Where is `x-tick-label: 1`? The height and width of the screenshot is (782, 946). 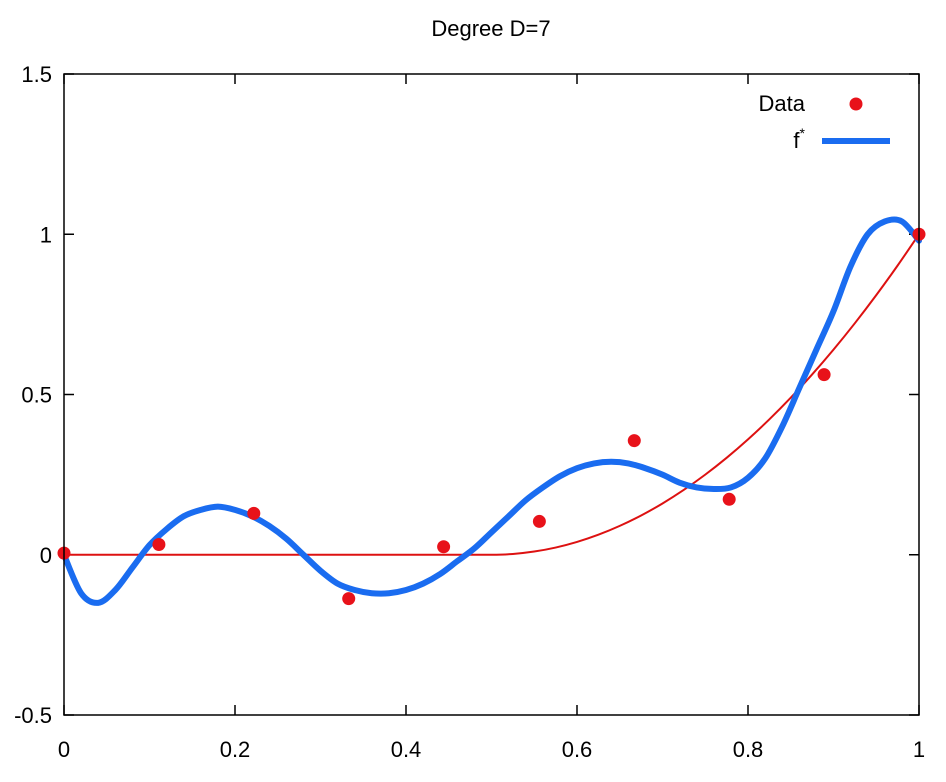
x-tick-label: 1 is located at coordinates (919, 749).